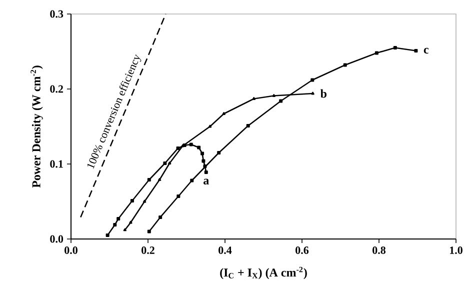 The width and height of the screenshot is (474, 307). What do you see at coordinates (56, 164) in the screenshot?
I see `y-tick-label: 0.1` at bounding box center [56, 164].